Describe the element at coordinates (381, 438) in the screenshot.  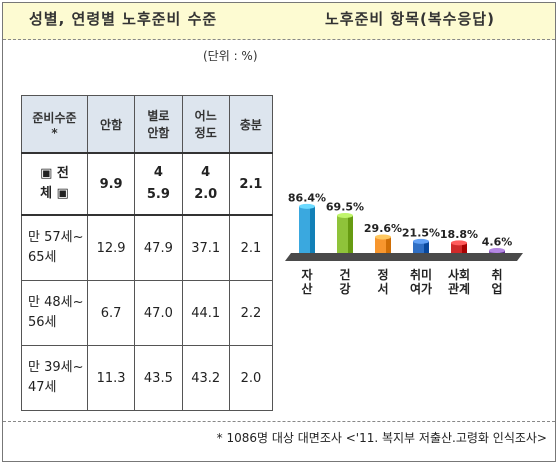
I see `source-footnote: * 1086명 대상 대면조사 <'11. 복지부 저출산.고령화 인식조사>` at that location.